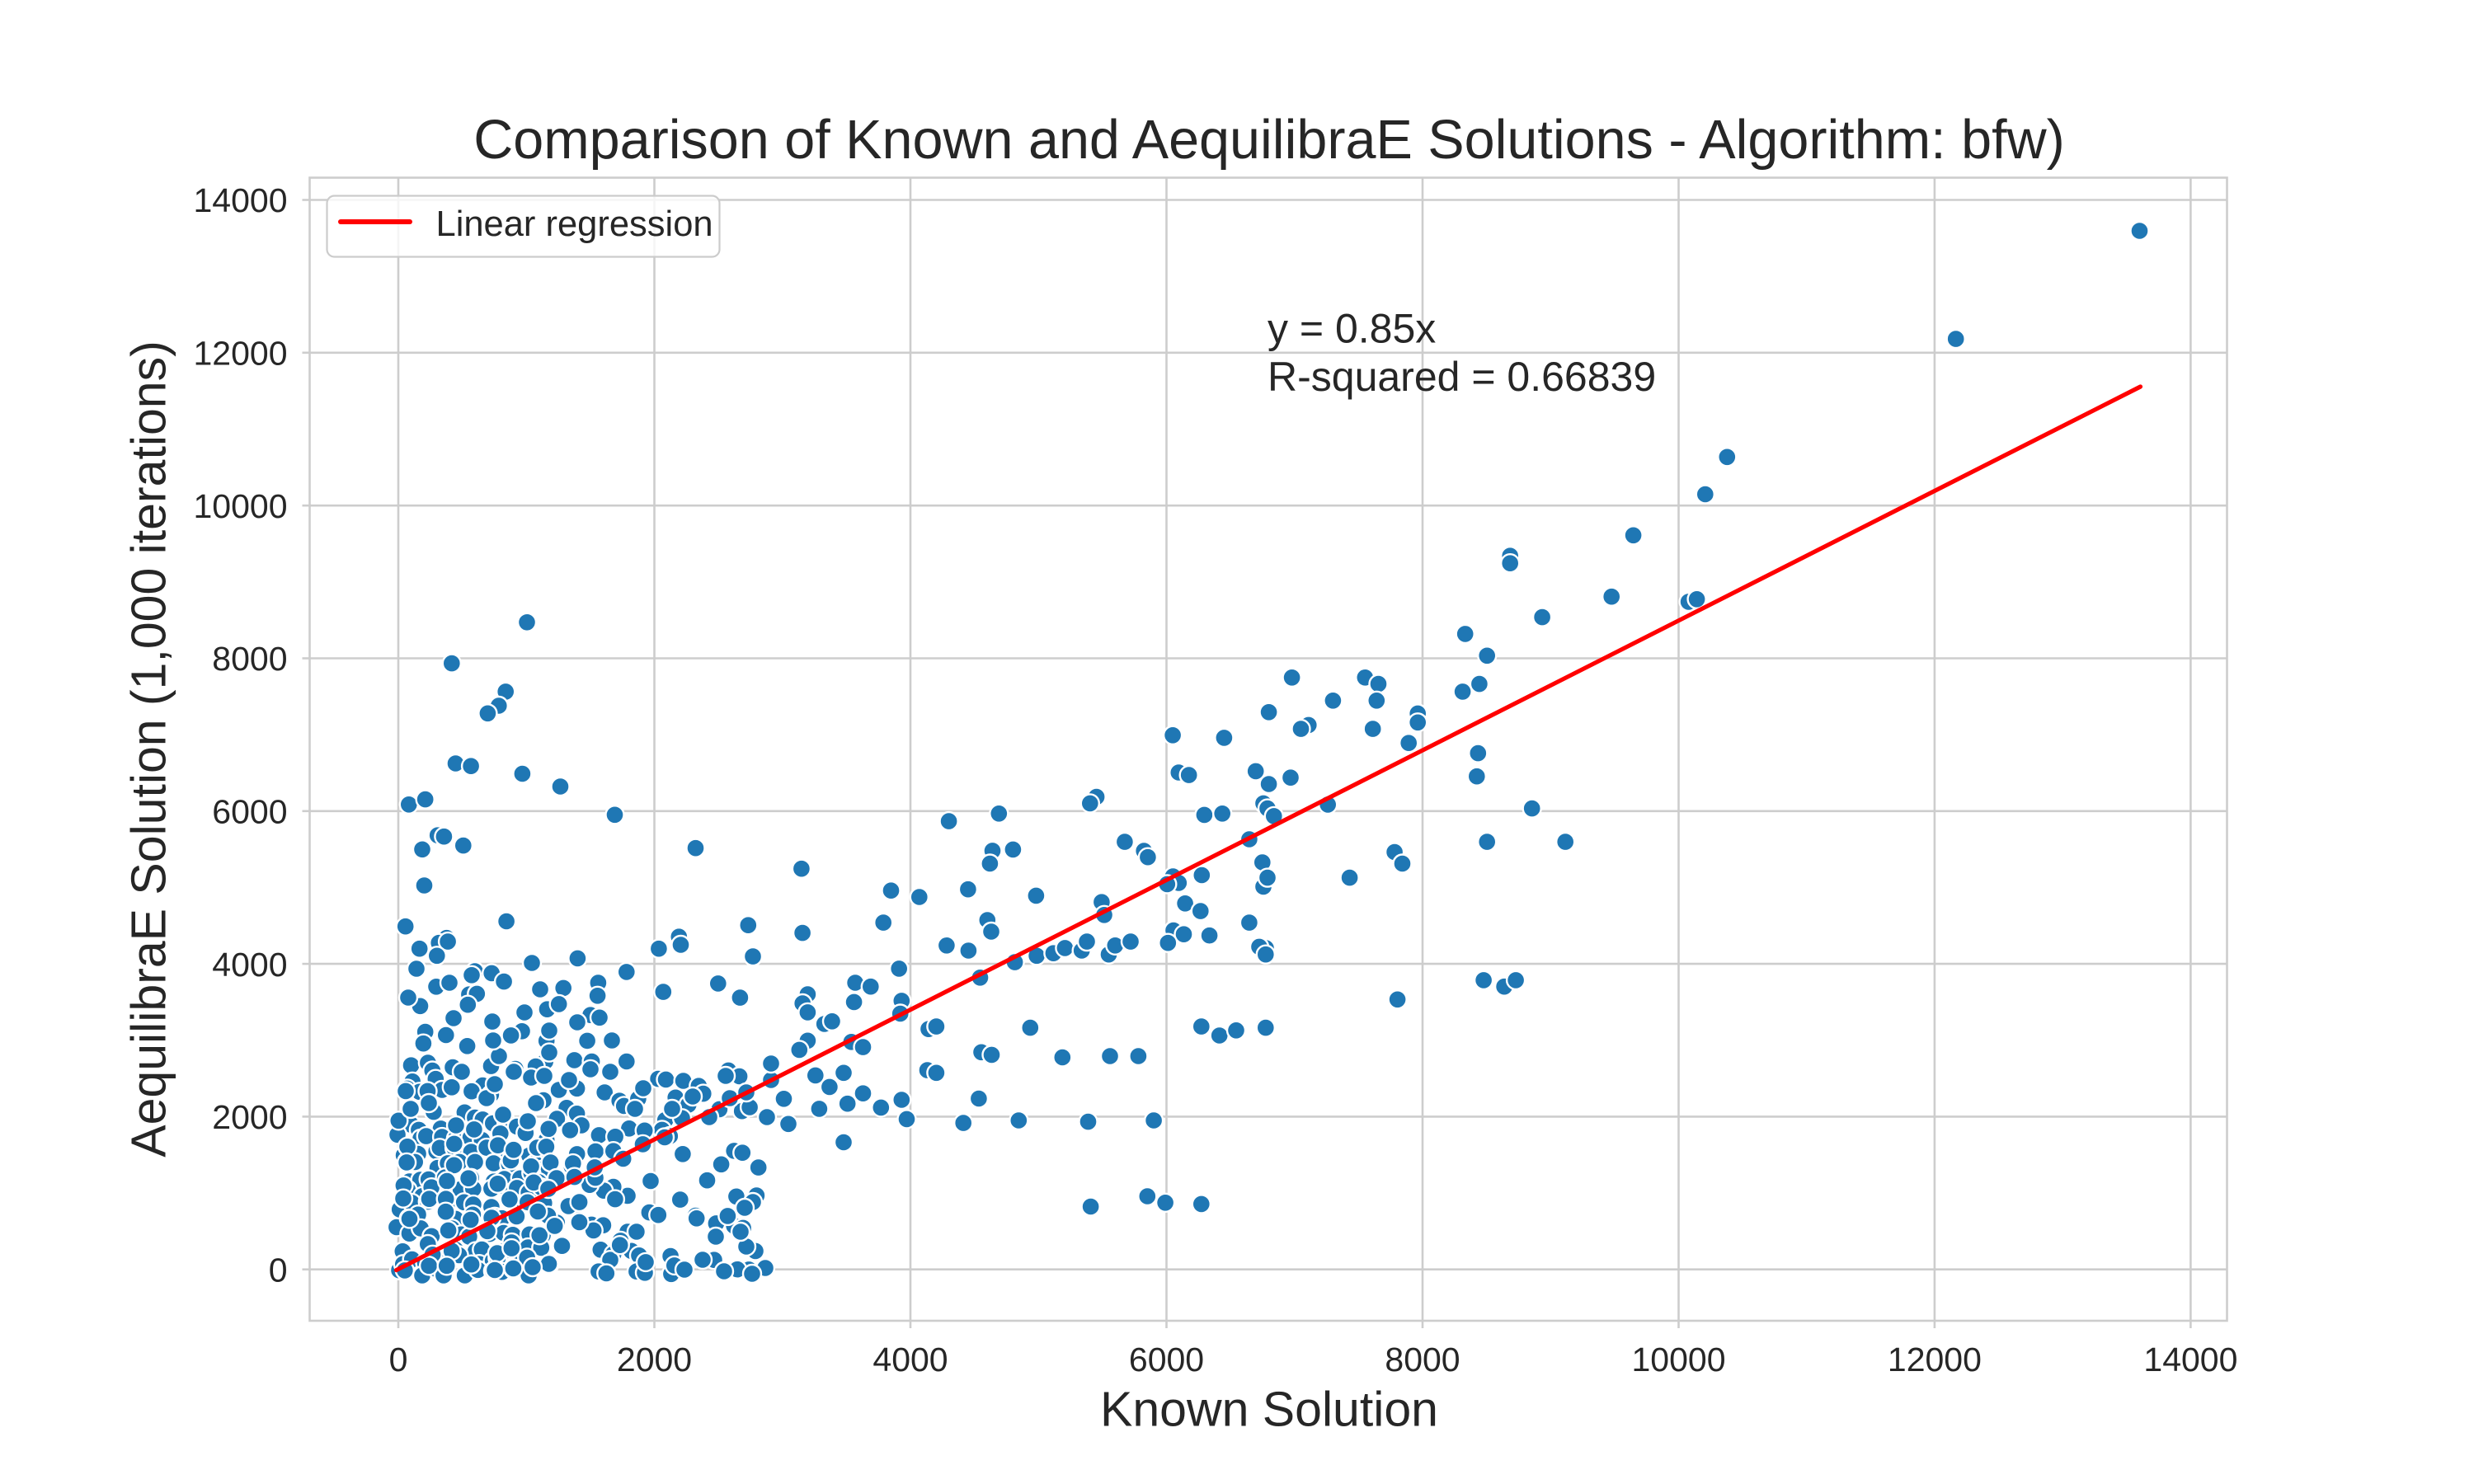 This screenshot has width=2474, height=1484. What do you see at coordinates (1462, 377) in the screenshot?
I see `svg-text: R-squared = 0.66839` at bounding box center [1462, 377].